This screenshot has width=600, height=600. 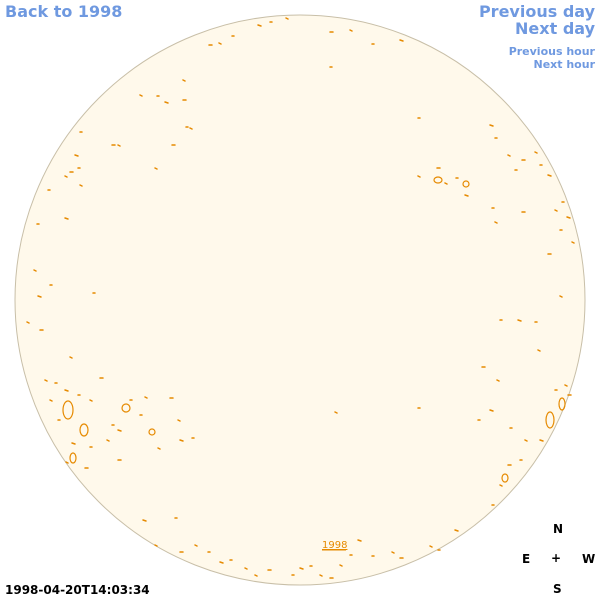 I want to click on next-day-link: Next day, so click(x=555, y=28).